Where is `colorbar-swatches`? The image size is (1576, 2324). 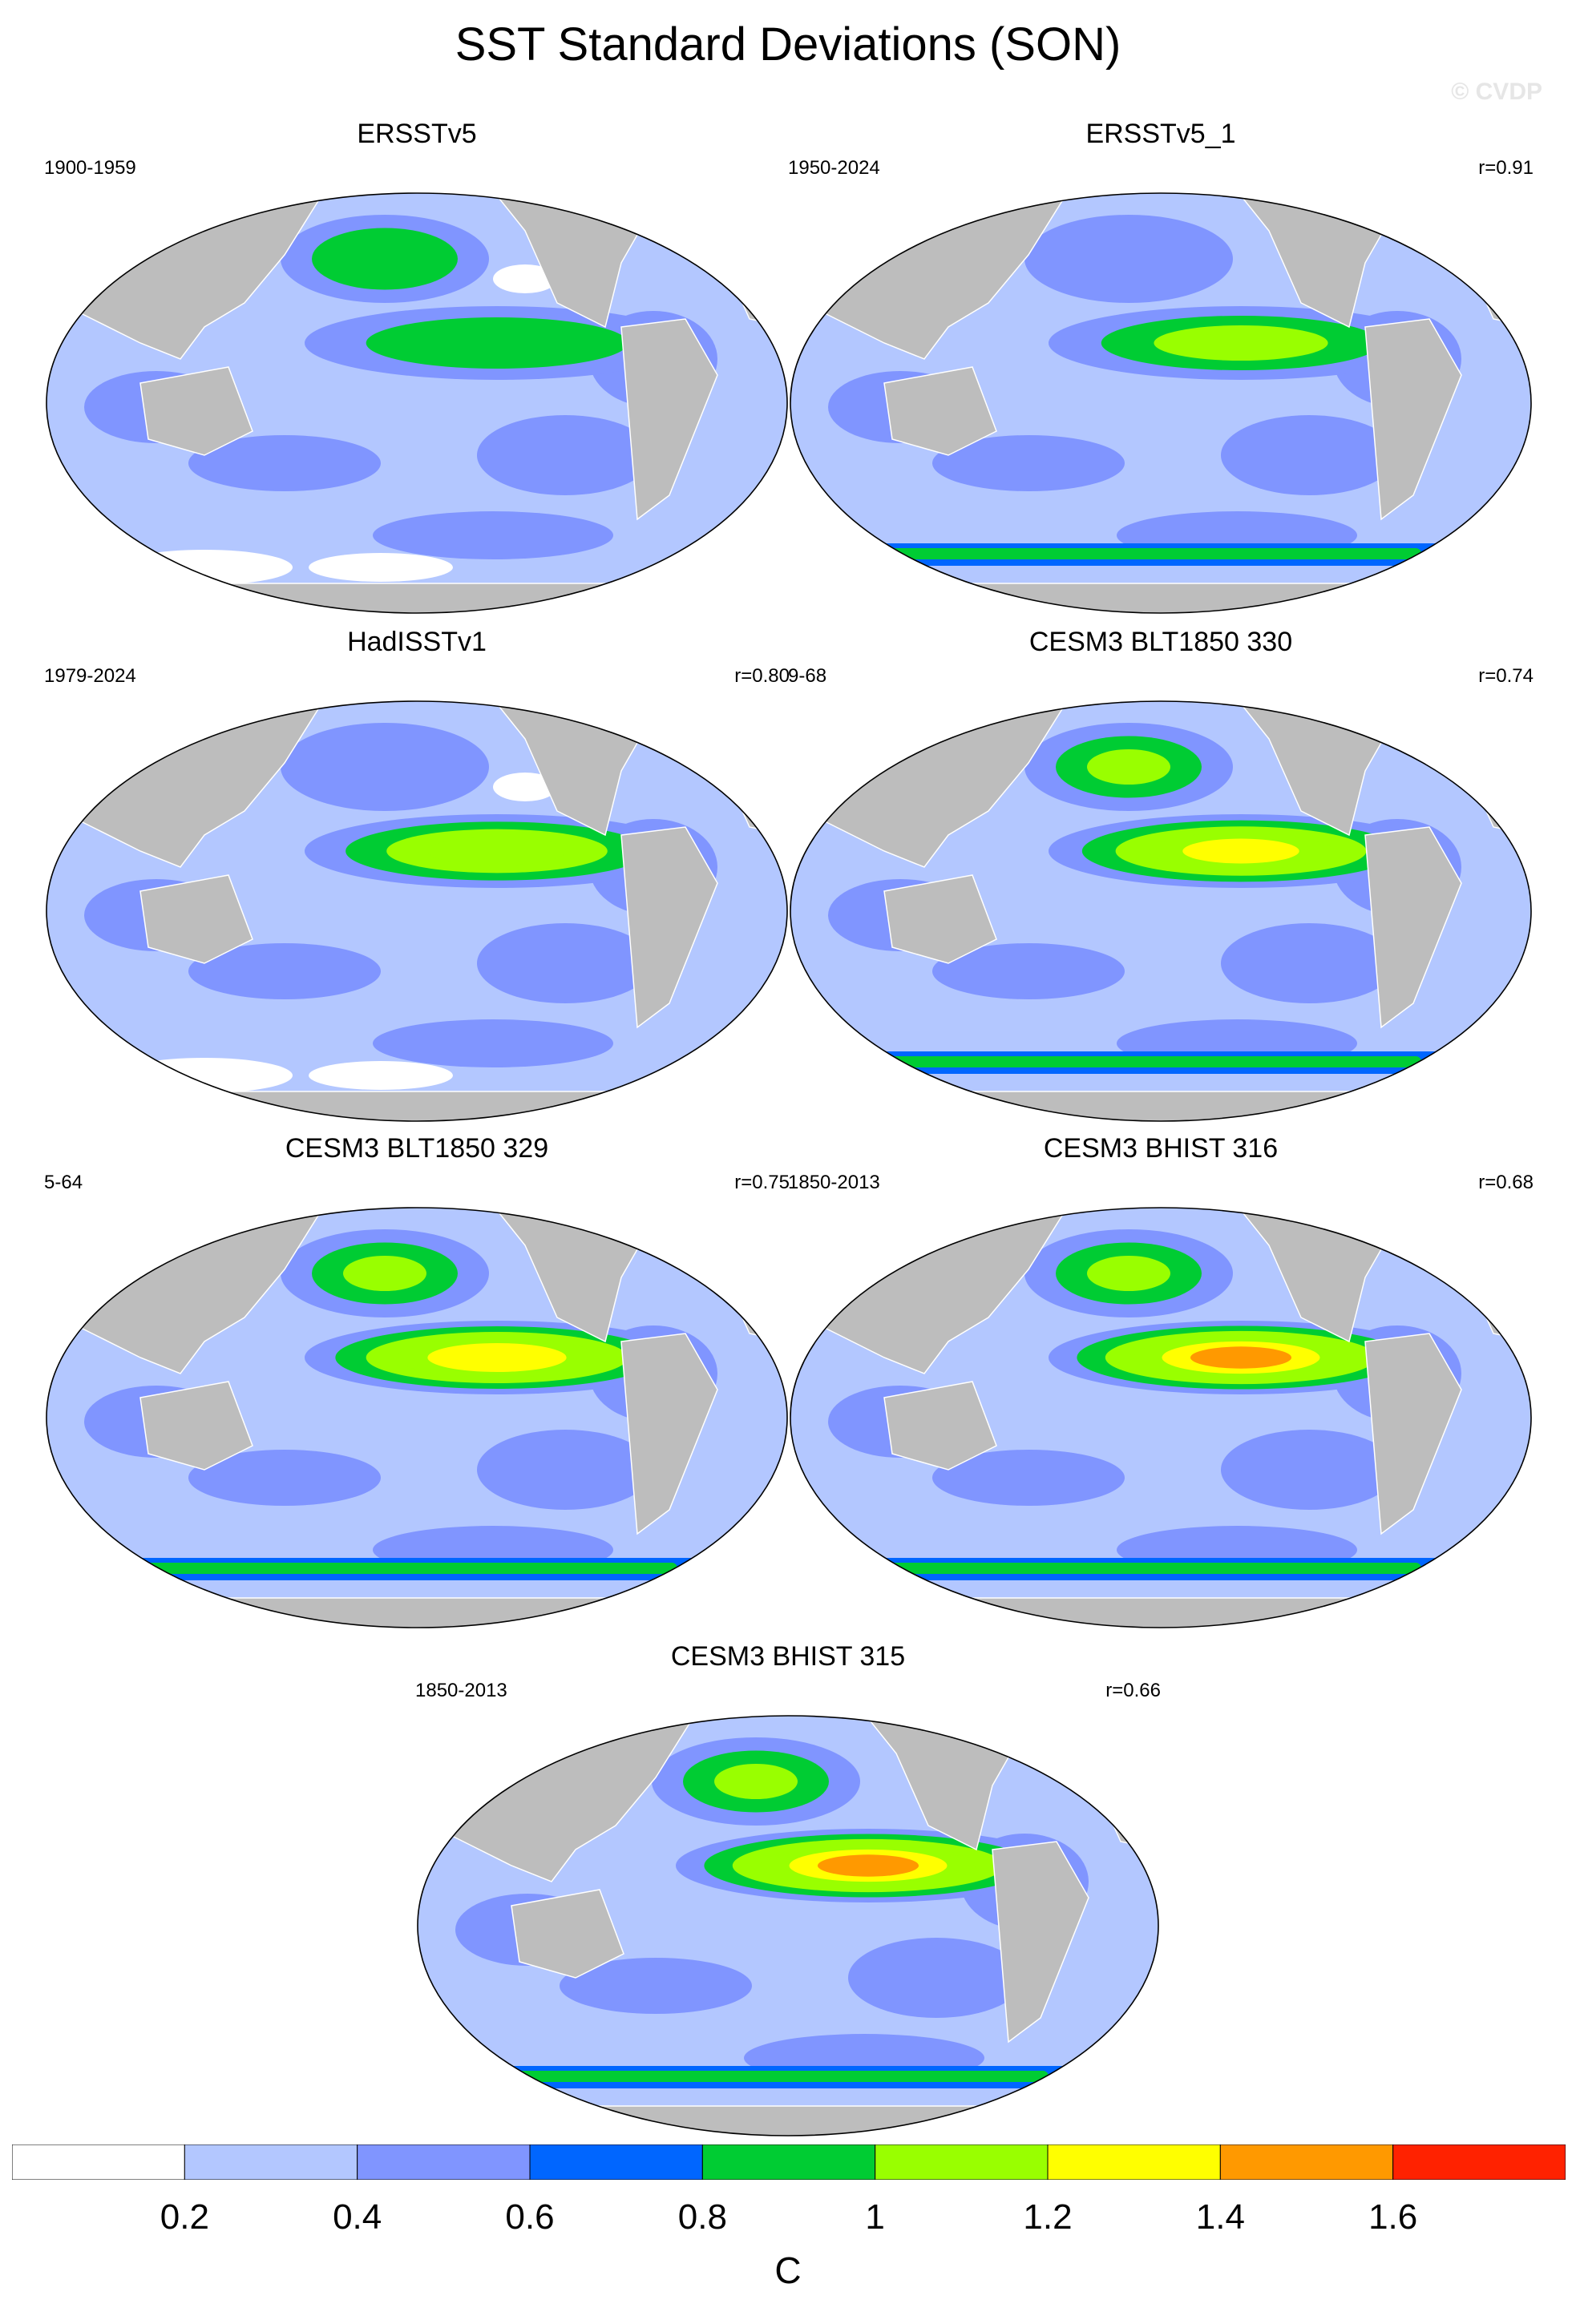
colorbar-swatches is located at coordinates (789, 2162).